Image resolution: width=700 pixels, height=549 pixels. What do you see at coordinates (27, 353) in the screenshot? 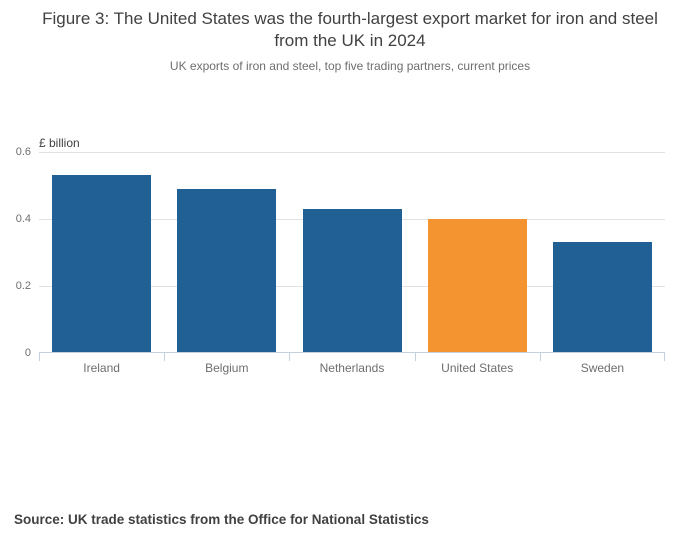
I see `y-tick-label-0: 0` at bounding box center [27, 353].